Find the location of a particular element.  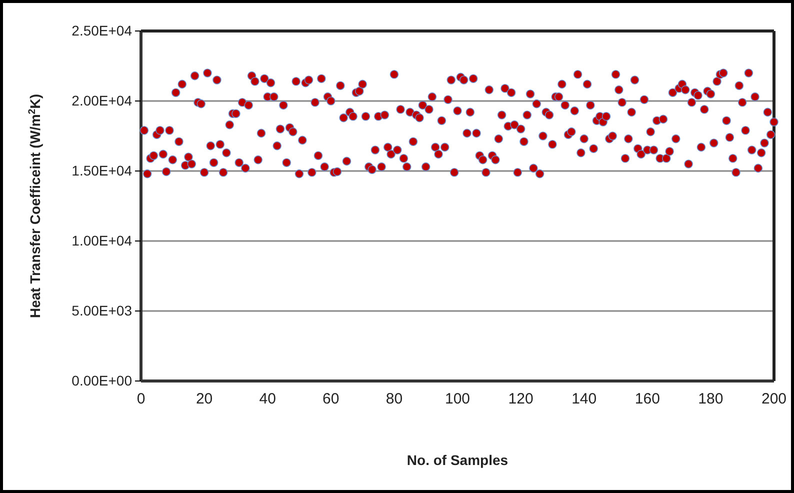

x-tick-label: 0 is located at coordinates (141, 399).